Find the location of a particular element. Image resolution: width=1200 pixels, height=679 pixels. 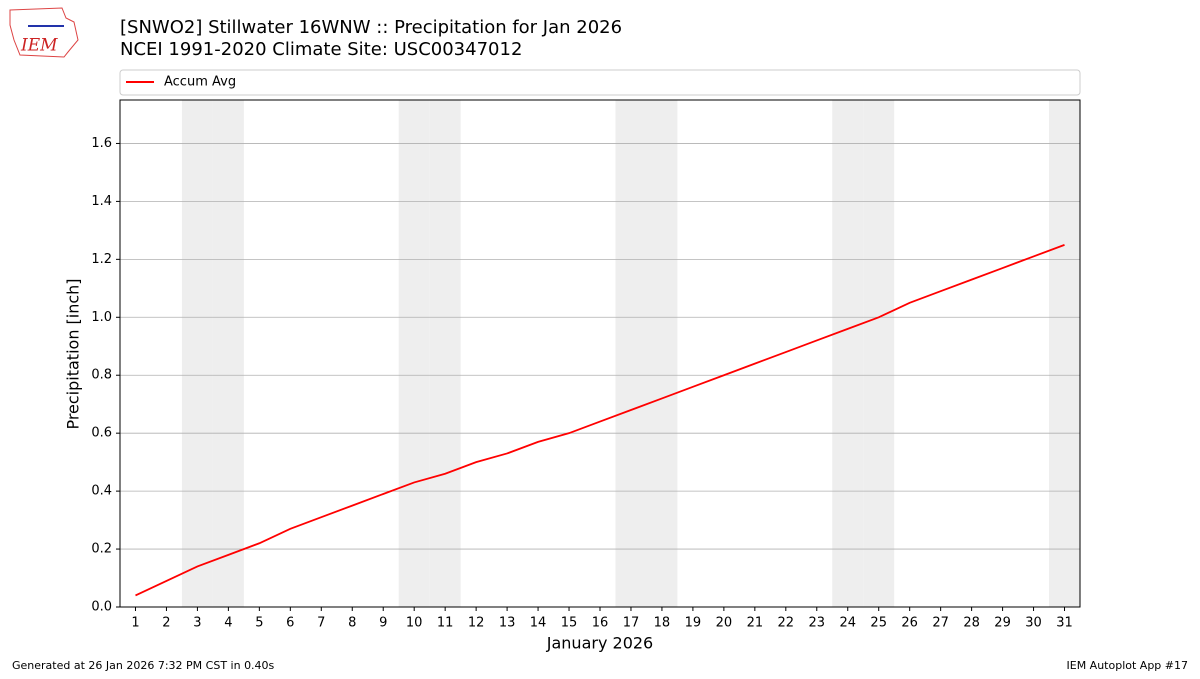

x-tick-label: 28 is located at coordinates (971, 623).